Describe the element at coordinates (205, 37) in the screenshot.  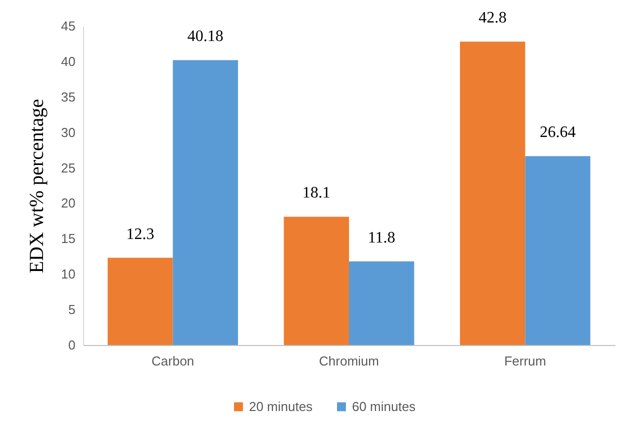
I see `data-label: 40.18` at that location.